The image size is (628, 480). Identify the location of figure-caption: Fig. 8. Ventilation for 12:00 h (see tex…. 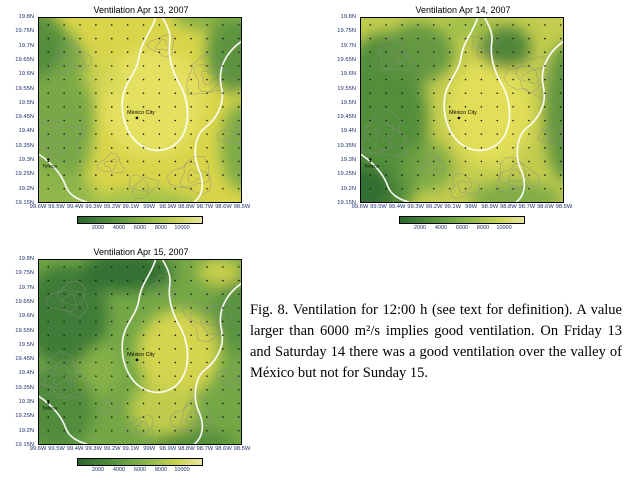
(436, 342).